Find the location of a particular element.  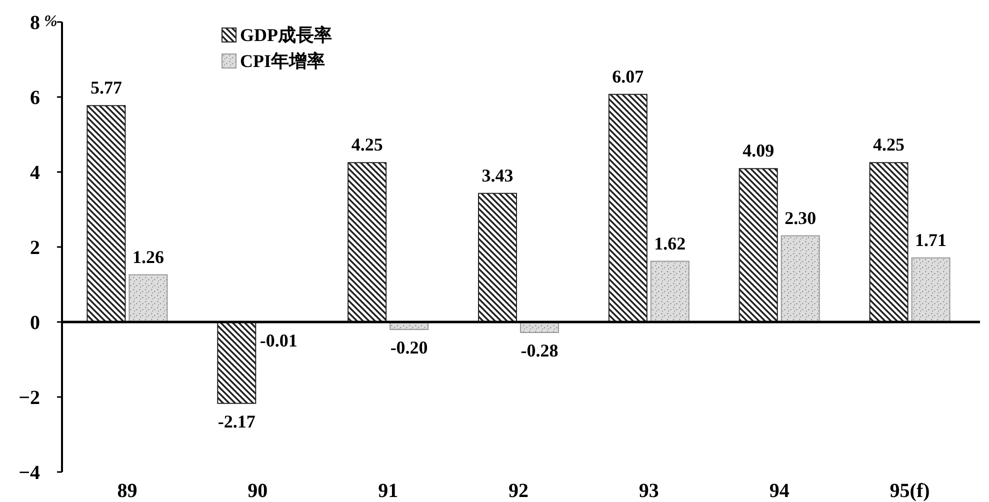

data-label: 3.43 is located at coordinates (498, 175).